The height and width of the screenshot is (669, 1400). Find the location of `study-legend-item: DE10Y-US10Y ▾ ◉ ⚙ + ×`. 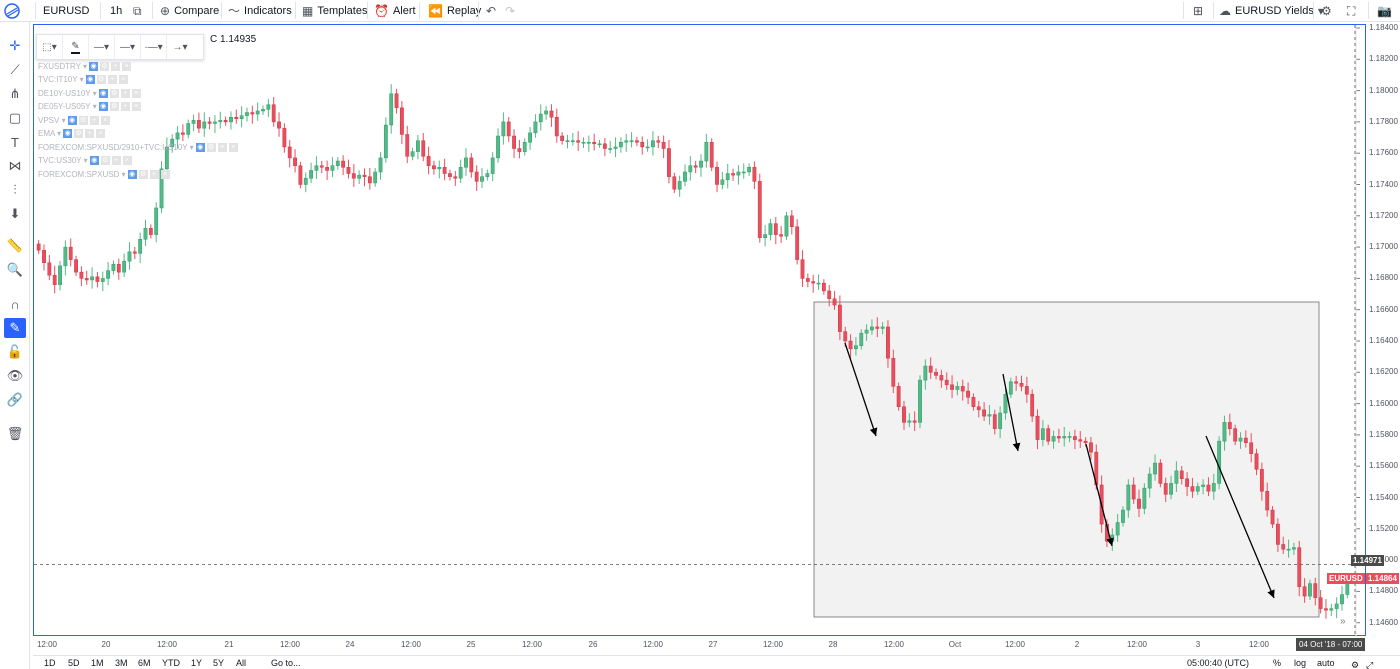

study-legend-item: DE10Y-US10Y ▾ ◉ ⚙ + × is located at coordinates (89, 93).